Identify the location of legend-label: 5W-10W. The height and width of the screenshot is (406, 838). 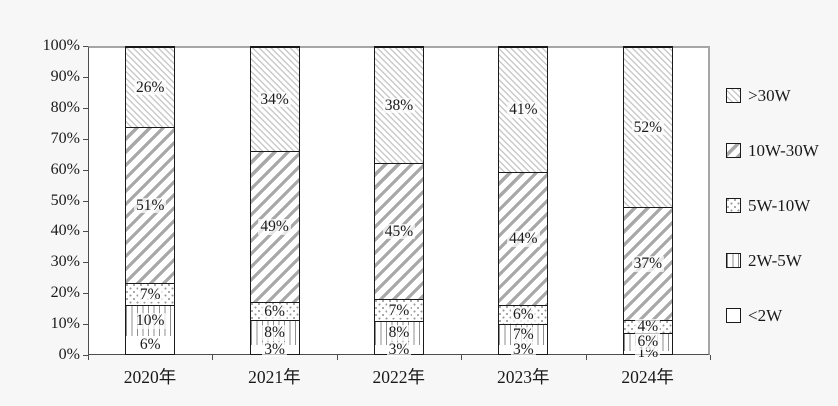
(779, 205).